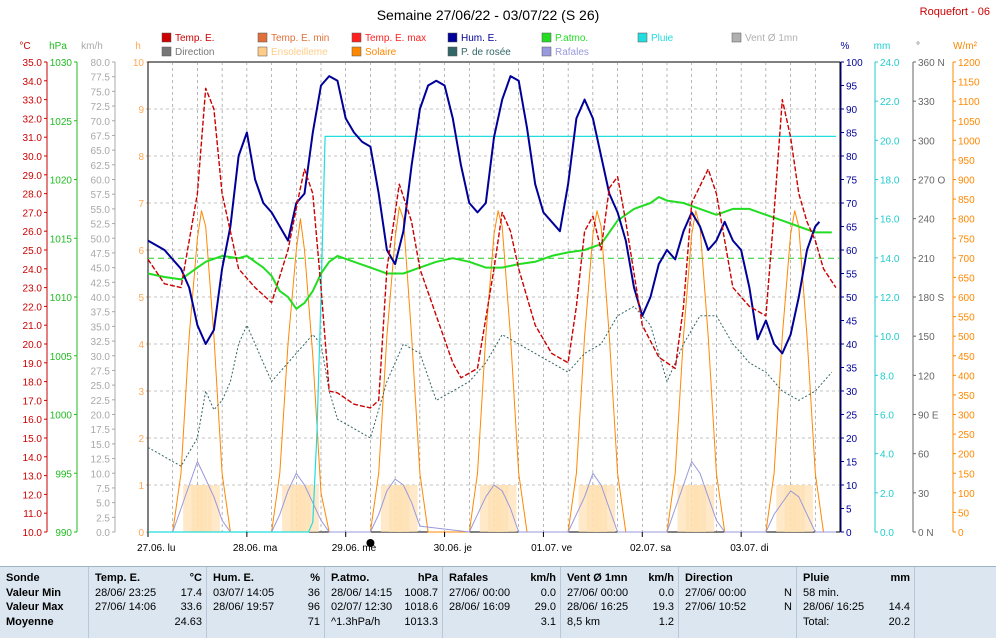 The image size is (996, 638). I want to click on solar-tick-label: 300, so click(966, 416).